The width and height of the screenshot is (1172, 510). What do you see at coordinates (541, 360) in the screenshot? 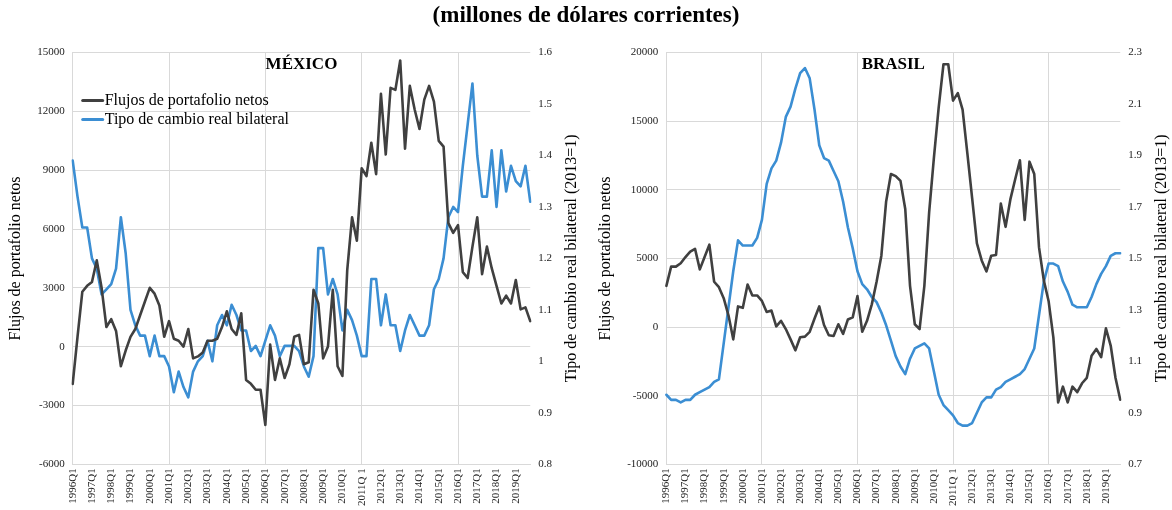
I see `y2-tick-label: 1` at bounding box center [541, 360].